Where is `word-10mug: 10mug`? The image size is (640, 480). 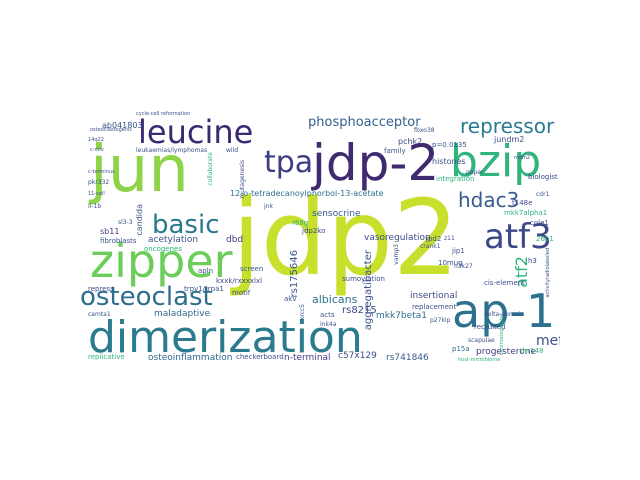 word-10mug: 10mug is located at coordinates (450, 263).